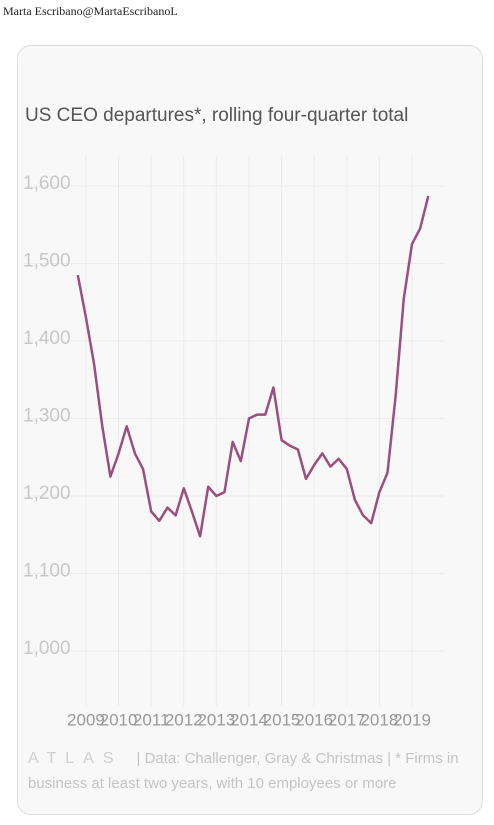 The image size is (494, 825). What do you see at coordinates (47, 261) in the screenshot?
I see `y-tick-label: 1,500` at bounding box center [47, 261].